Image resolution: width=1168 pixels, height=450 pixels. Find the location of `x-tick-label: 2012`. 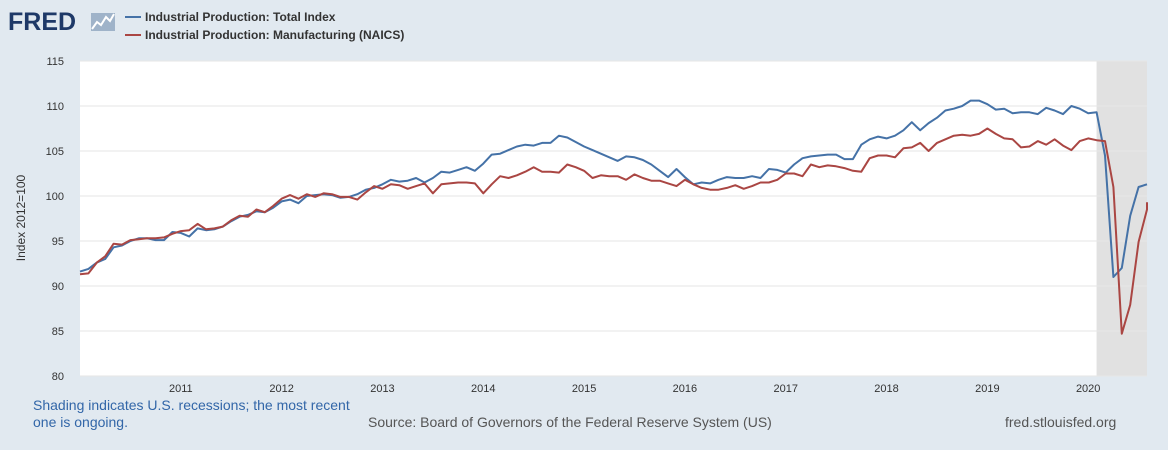

x-tick-label: 2012 is located at coordinates (281, 389).